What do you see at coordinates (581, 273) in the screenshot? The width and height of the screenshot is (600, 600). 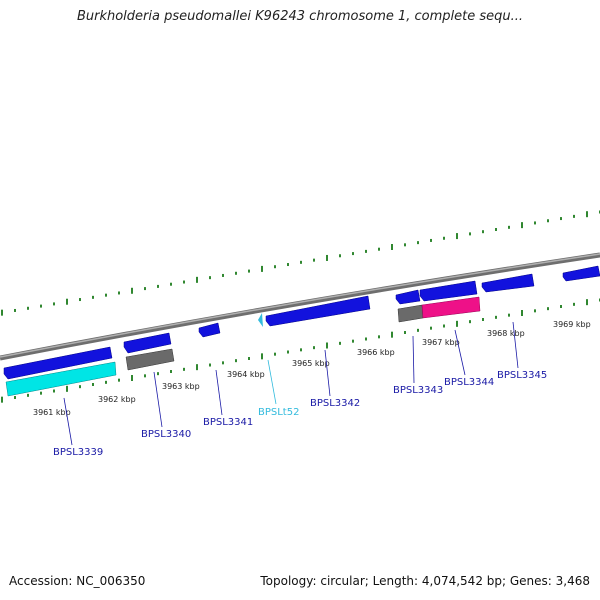 I see `gene-next` at bounding box center [581, 273].